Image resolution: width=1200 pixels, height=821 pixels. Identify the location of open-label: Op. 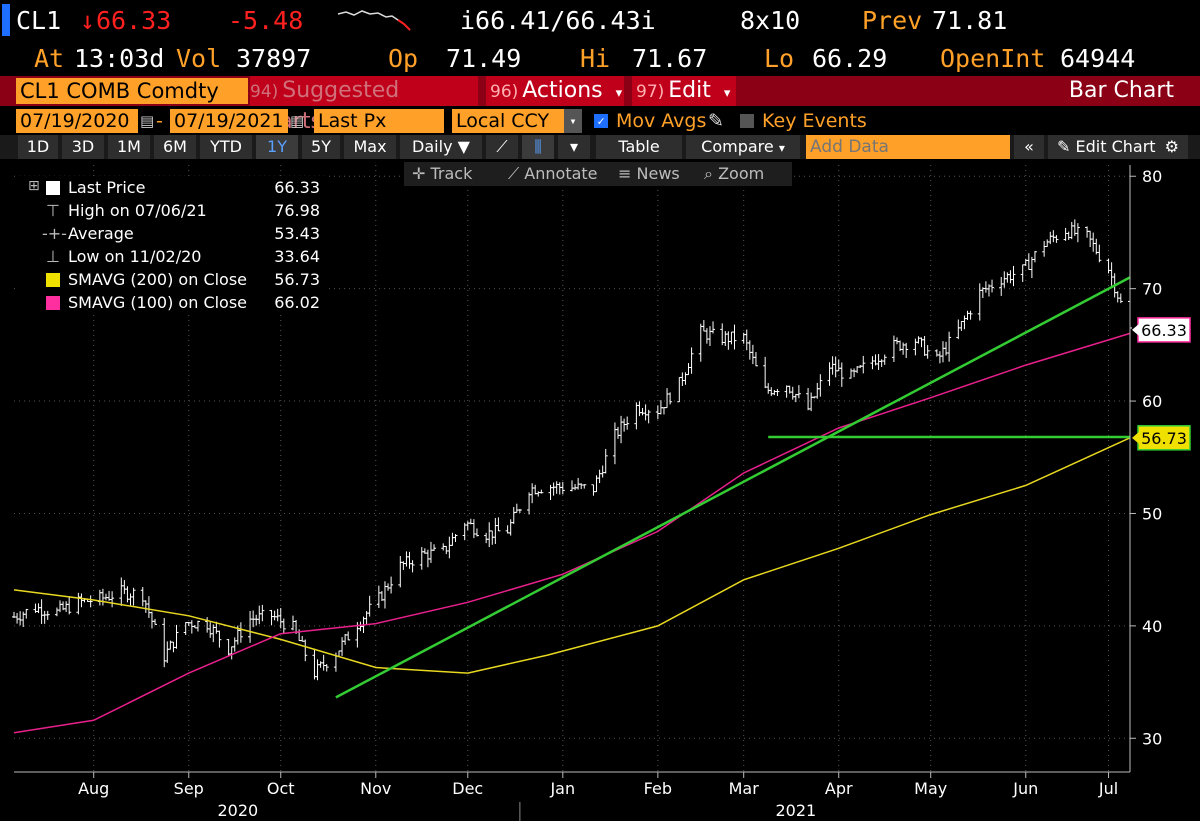
(403, 58).